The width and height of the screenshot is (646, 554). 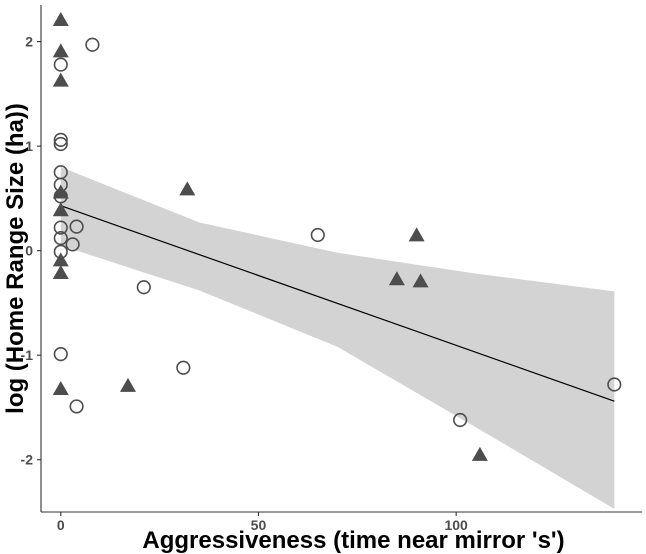 What do you see at coordinates (15, 258) in the screenshot?
I see `y-axis-title: log (Home Range Size (ha))` at bounding box center [15, 258].